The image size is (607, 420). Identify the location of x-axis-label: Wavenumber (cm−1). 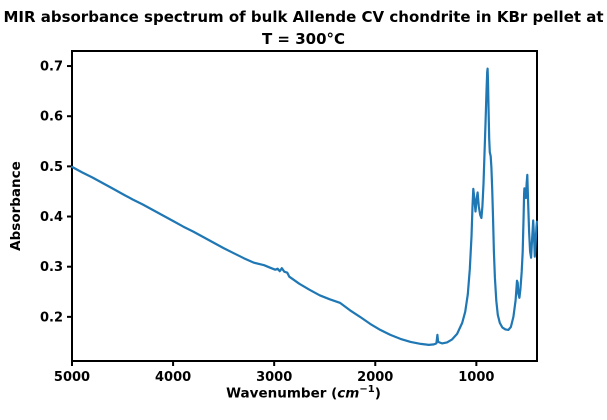
(303, 393).